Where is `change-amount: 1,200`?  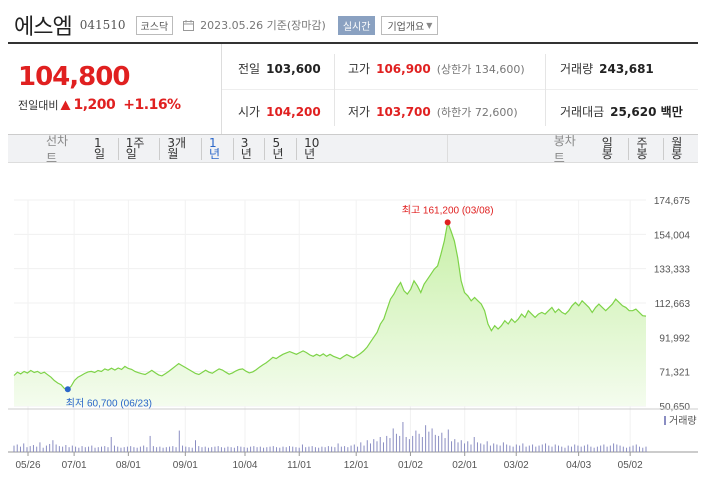 change-amount: 1,200 is located at coordinates (94, 105).